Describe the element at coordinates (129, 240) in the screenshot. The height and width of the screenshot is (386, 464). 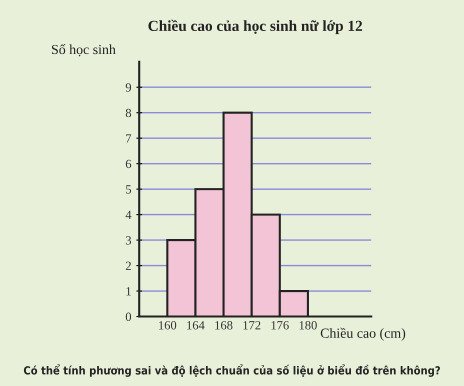
I see `y-tick-label: 3` at that location.